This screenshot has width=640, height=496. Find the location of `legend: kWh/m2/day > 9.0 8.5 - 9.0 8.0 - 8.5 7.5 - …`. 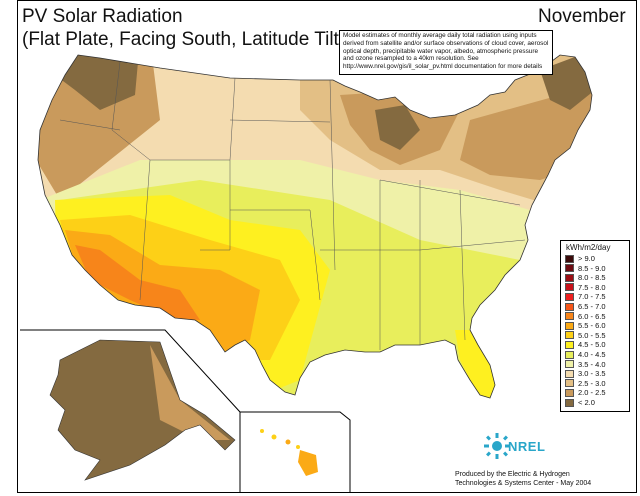

legend: kWh/m2/day > 9.0 8.5 - 9.0 8.0 - 8.5 7.5 - … is located at coordinates (595, 326).